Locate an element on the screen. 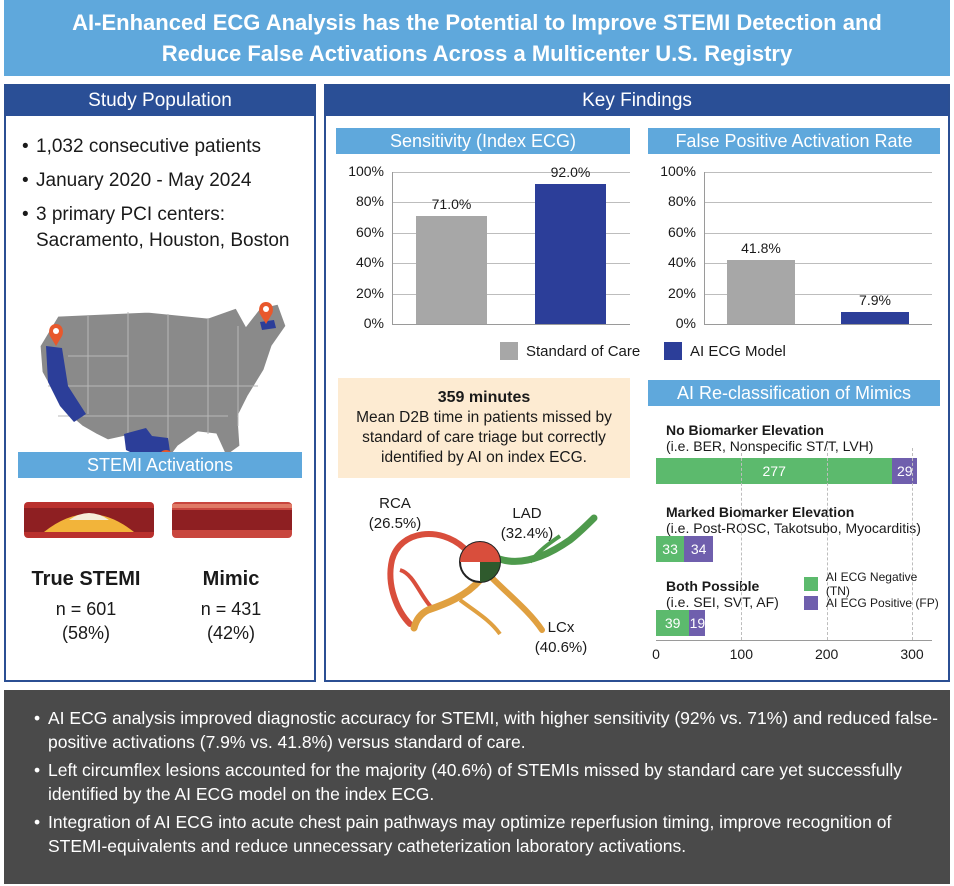 This screenshot has height=886, width=954. lad-label: LAD (32.4%) is located at coordinates (527, 524).